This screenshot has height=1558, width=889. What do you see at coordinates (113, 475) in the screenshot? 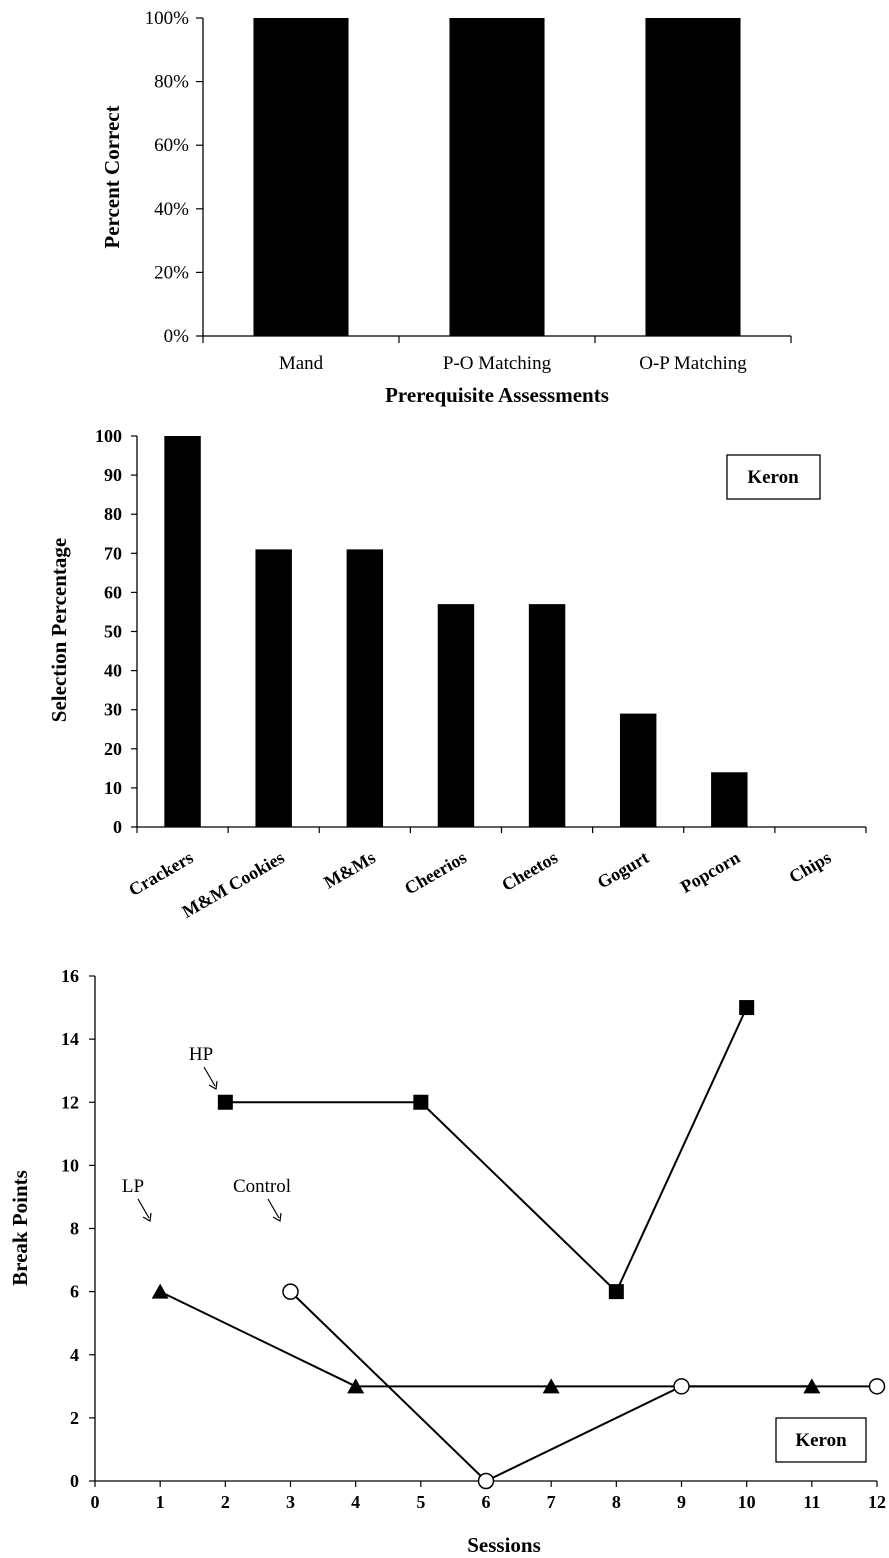
I see `c2-y-tick-label-9: 90` at bounding box center [113, 475].